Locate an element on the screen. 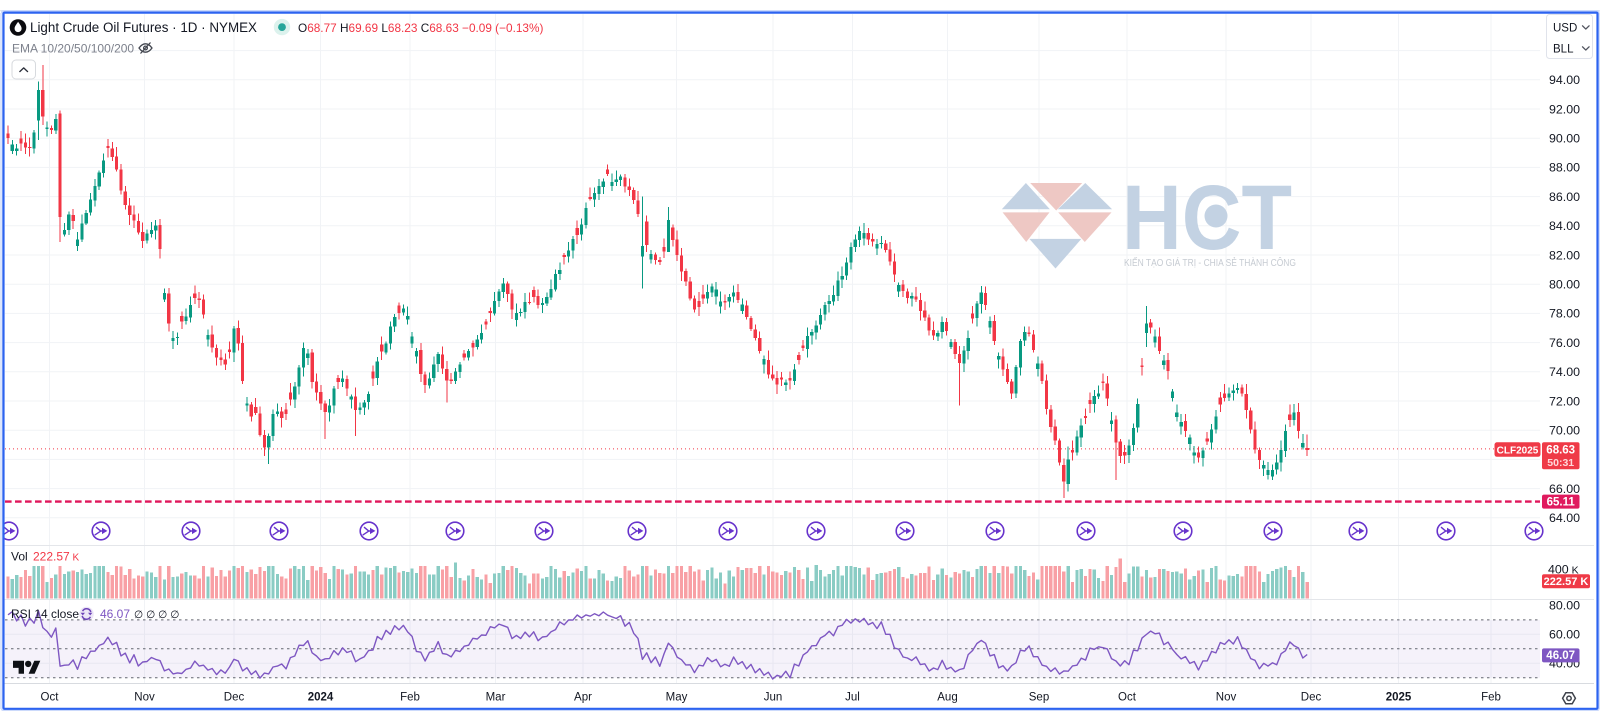 This screenshot has height=711, width=1600. svg-text: 82.00 is located at coordinates (1564, 255).